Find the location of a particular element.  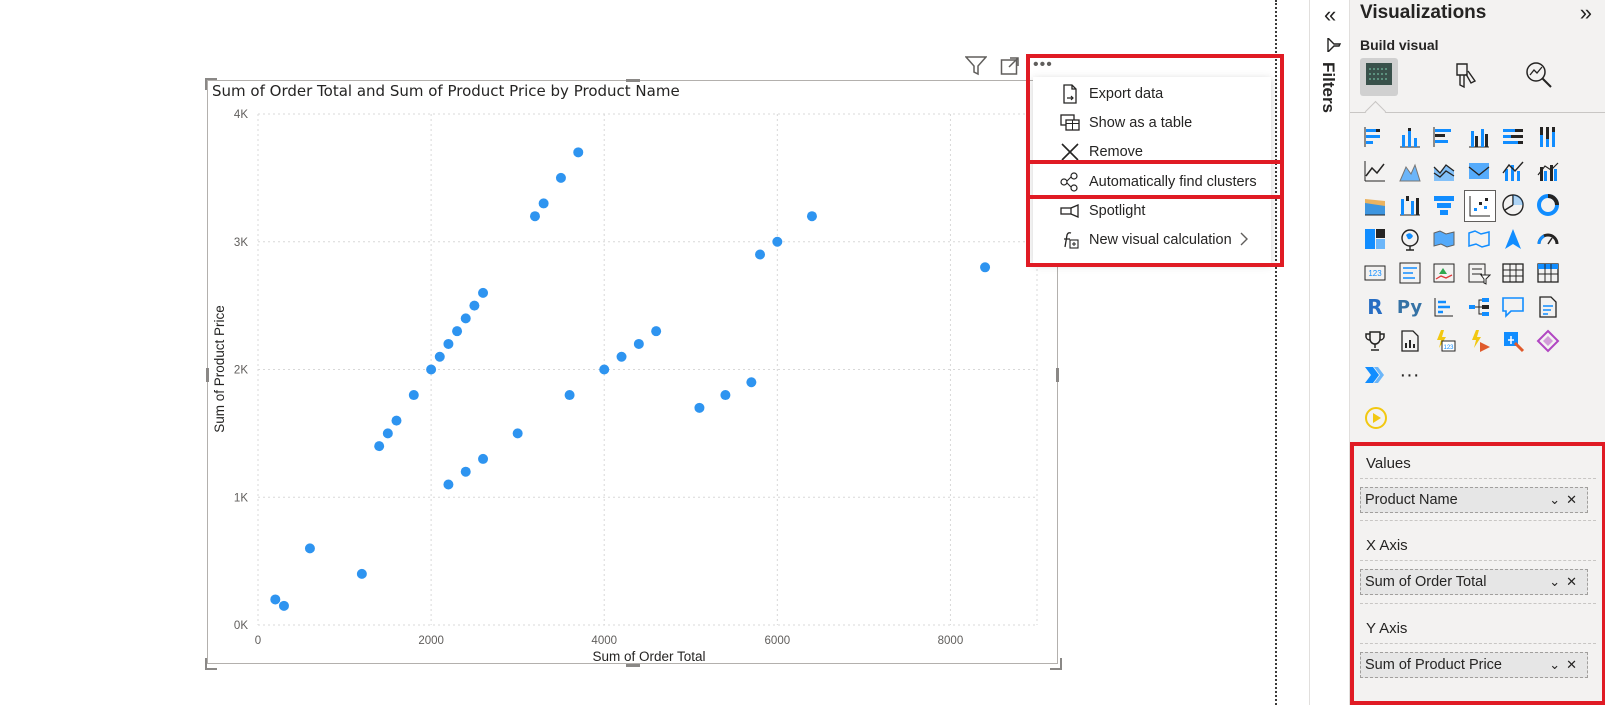

values-drop-zone is located at coordinates (1478, 520).